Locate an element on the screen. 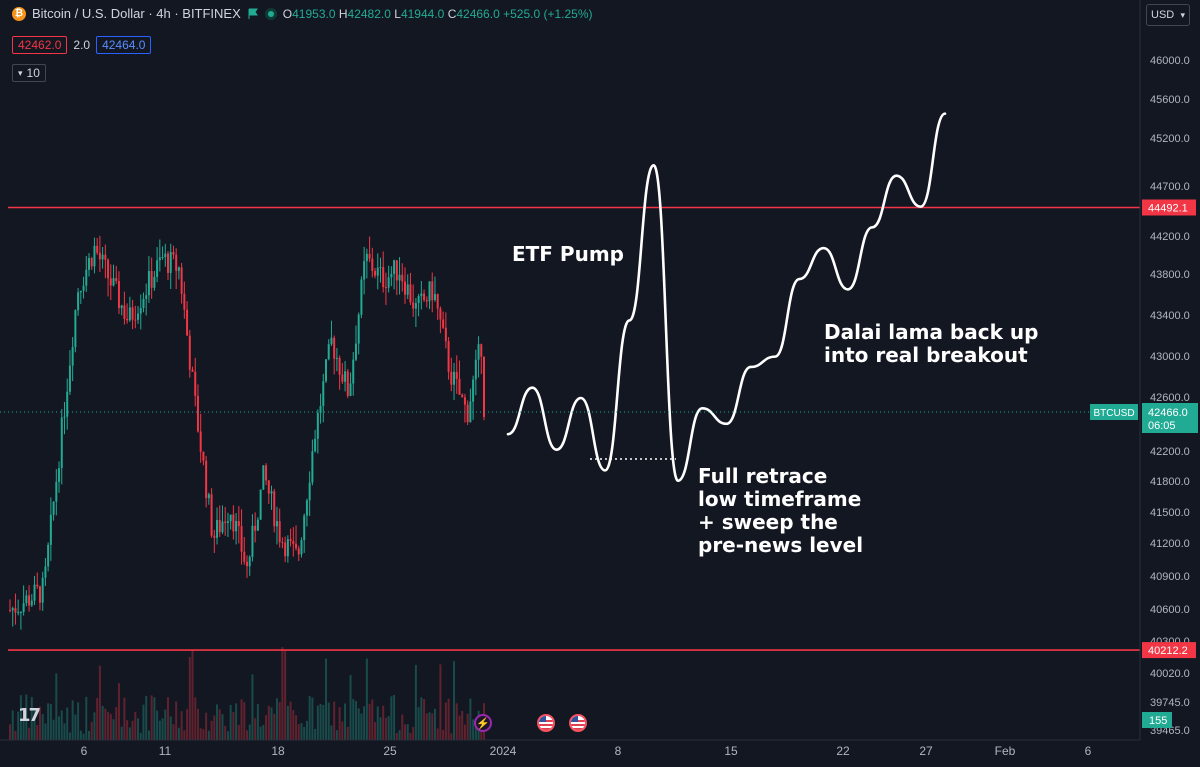 This screenshot has height=767, width=1200. sell-price-button: 42462.0 is located at coordinates (40, 45).